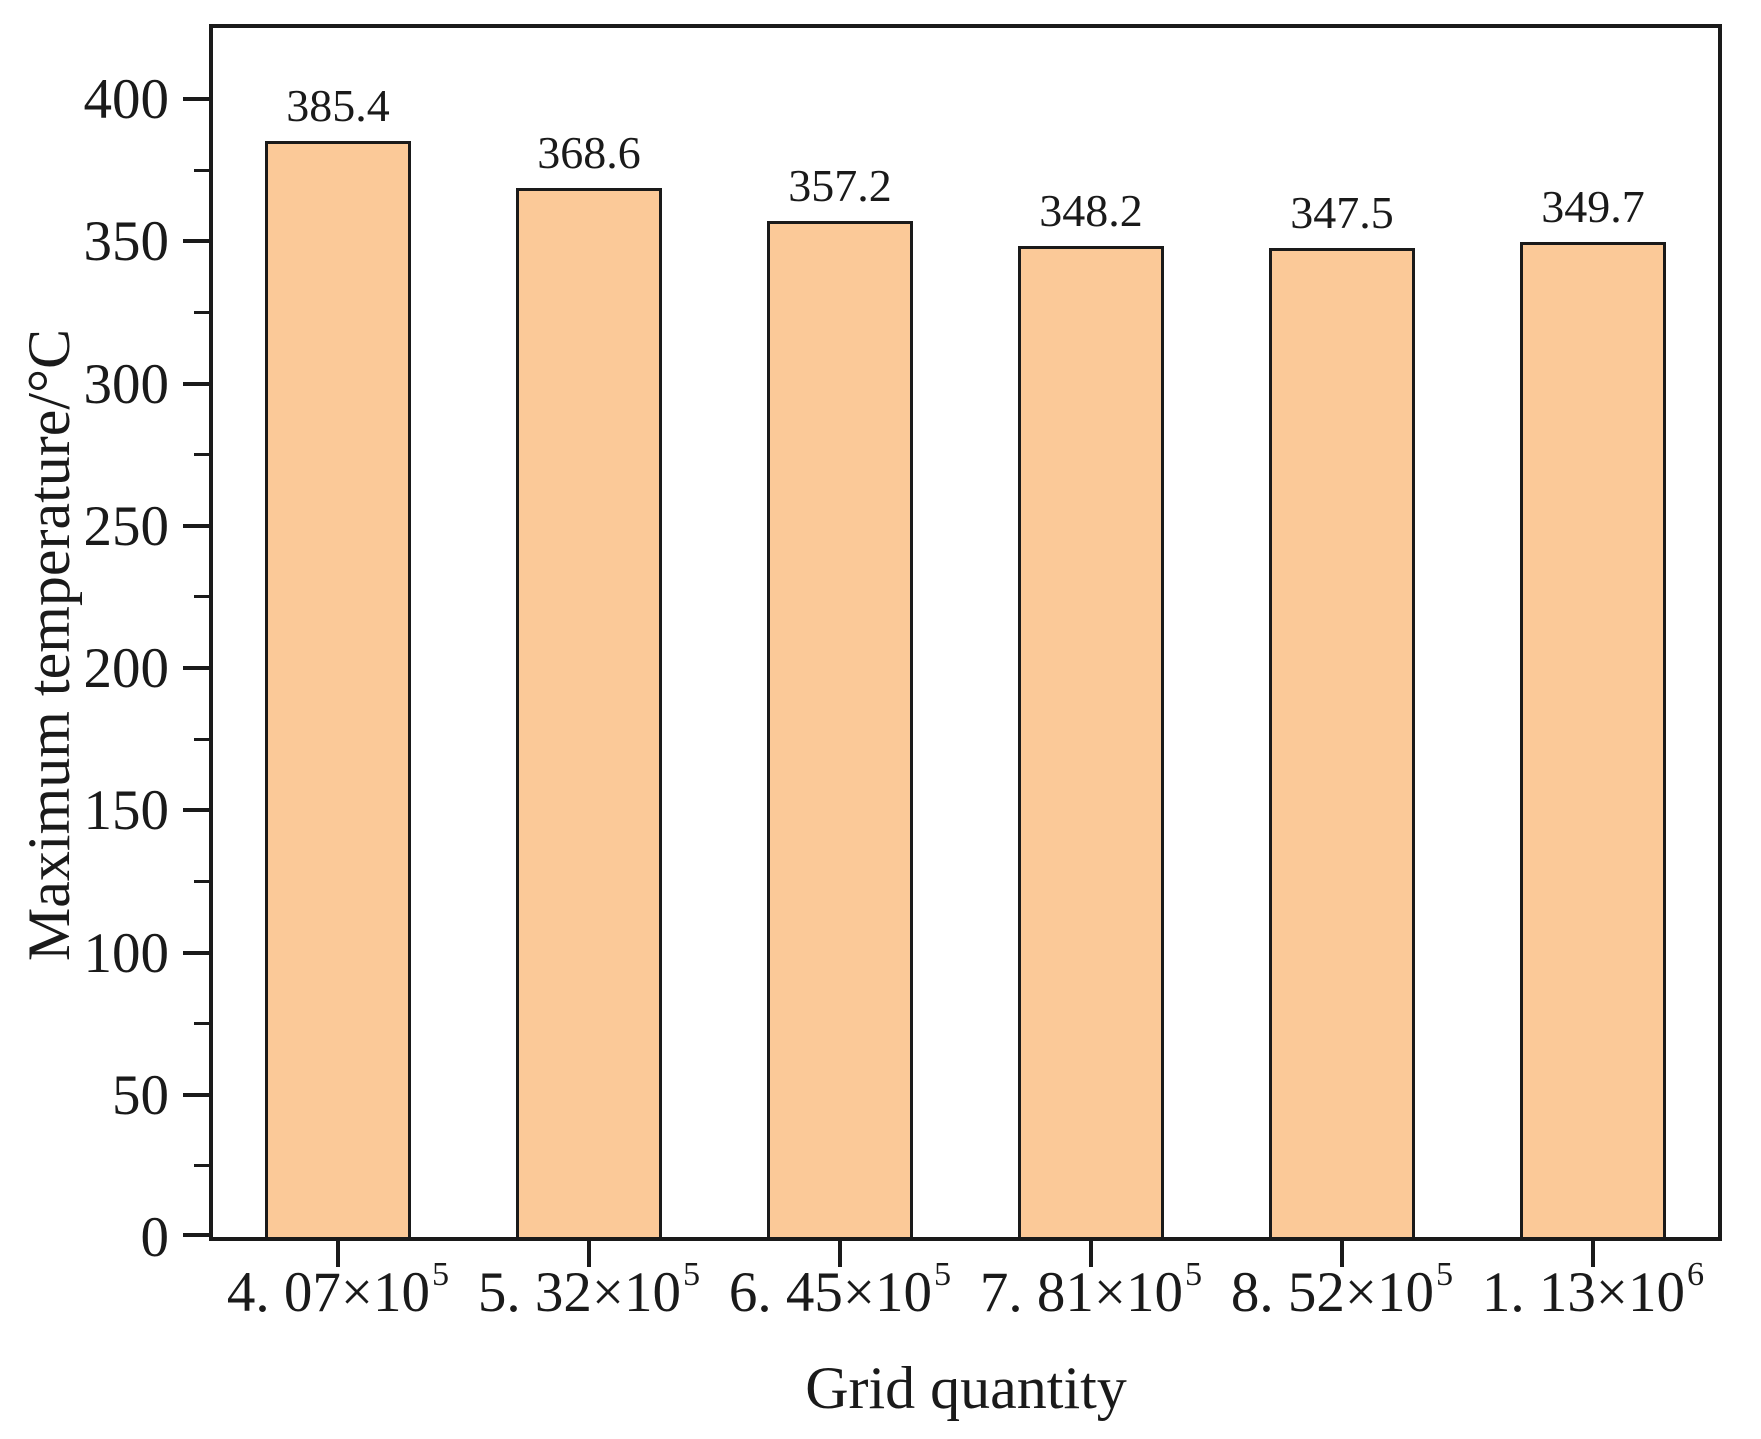  What do you see at coordinates (126, 810) in the screenshot?
I see `y-tick-label: 150` at bounding box center [126, 810].